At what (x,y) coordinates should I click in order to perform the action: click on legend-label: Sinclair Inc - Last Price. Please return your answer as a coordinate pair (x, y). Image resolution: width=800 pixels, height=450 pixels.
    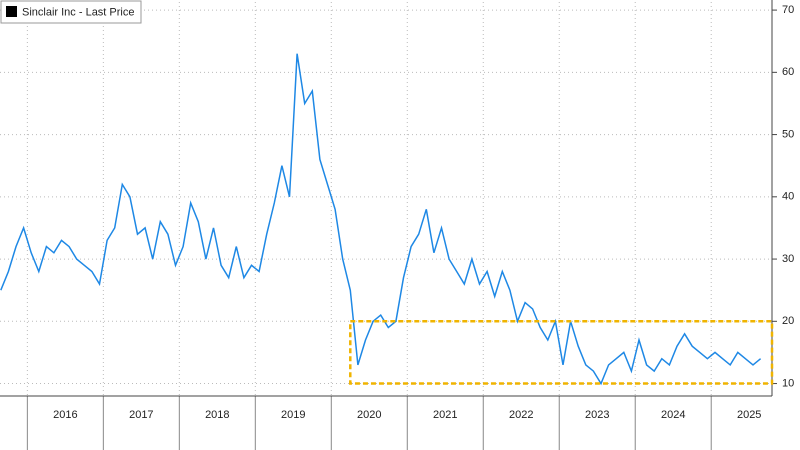
    Looking at the image, I should click on (78, 12).